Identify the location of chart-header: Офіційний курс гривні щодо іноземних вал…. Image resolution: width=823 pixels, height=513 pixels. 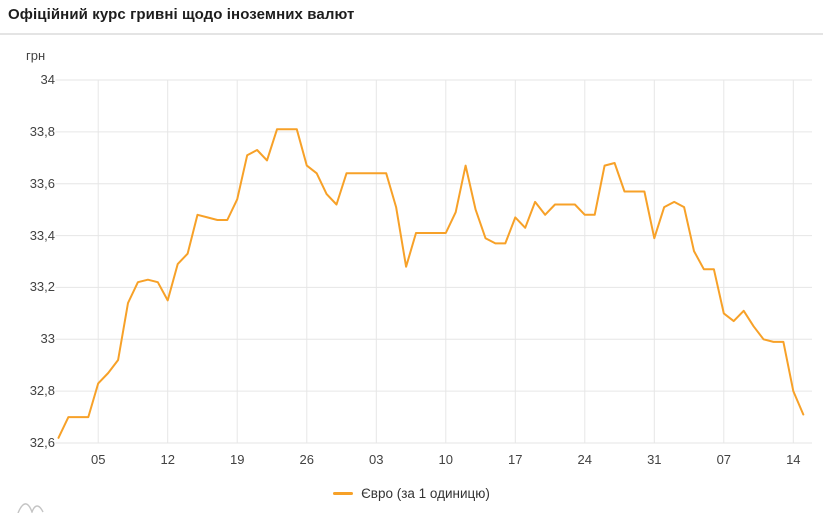
(411, 16).